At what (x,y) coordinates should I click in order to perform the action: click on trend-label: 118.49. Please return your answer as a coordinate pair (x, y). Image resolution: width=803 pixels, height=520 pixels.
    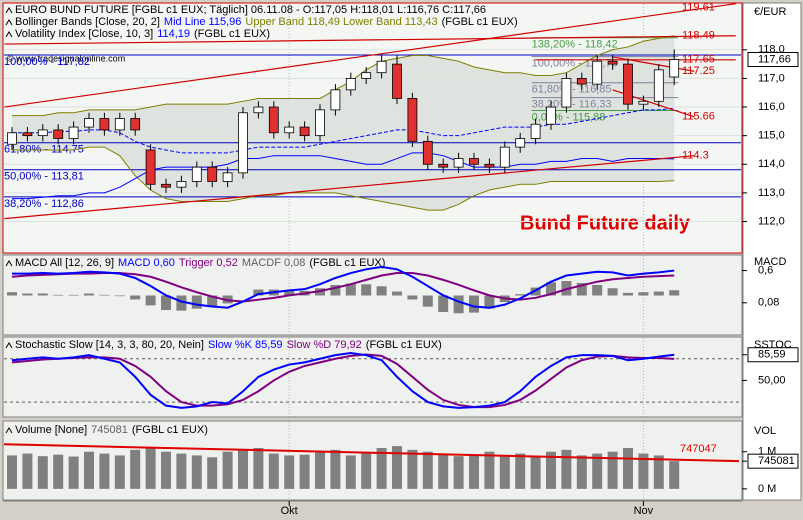
    Looking at the image, I should click on (698, 36).